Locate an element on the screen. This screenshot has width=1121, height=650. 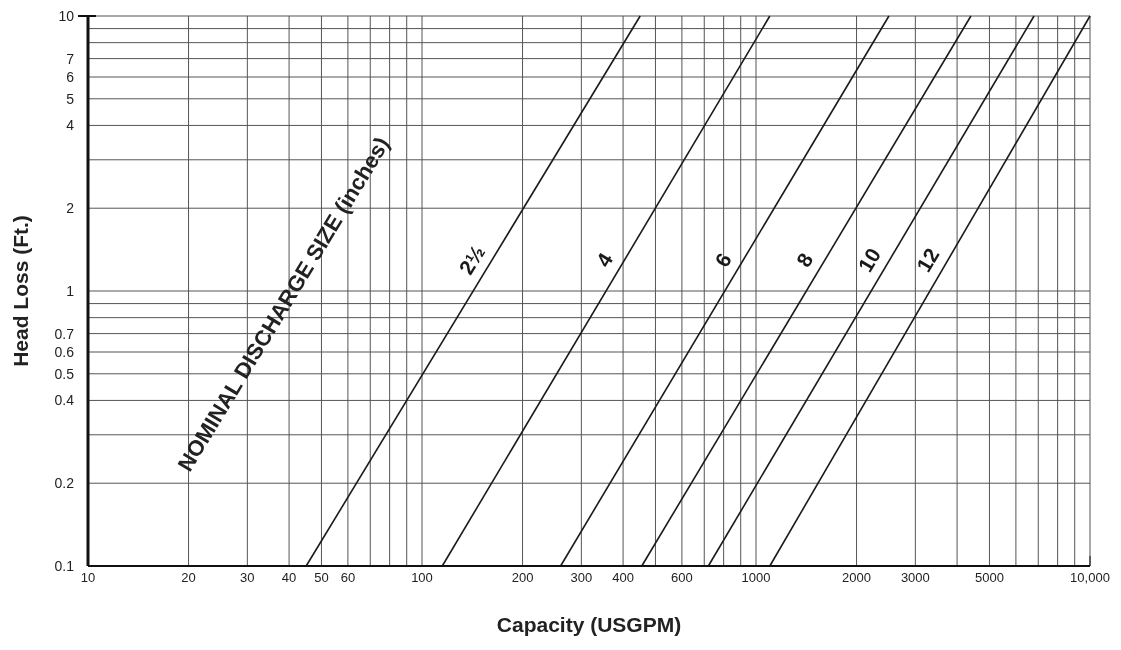
x-tick-label: 100 is located at coordinates (422, 577).